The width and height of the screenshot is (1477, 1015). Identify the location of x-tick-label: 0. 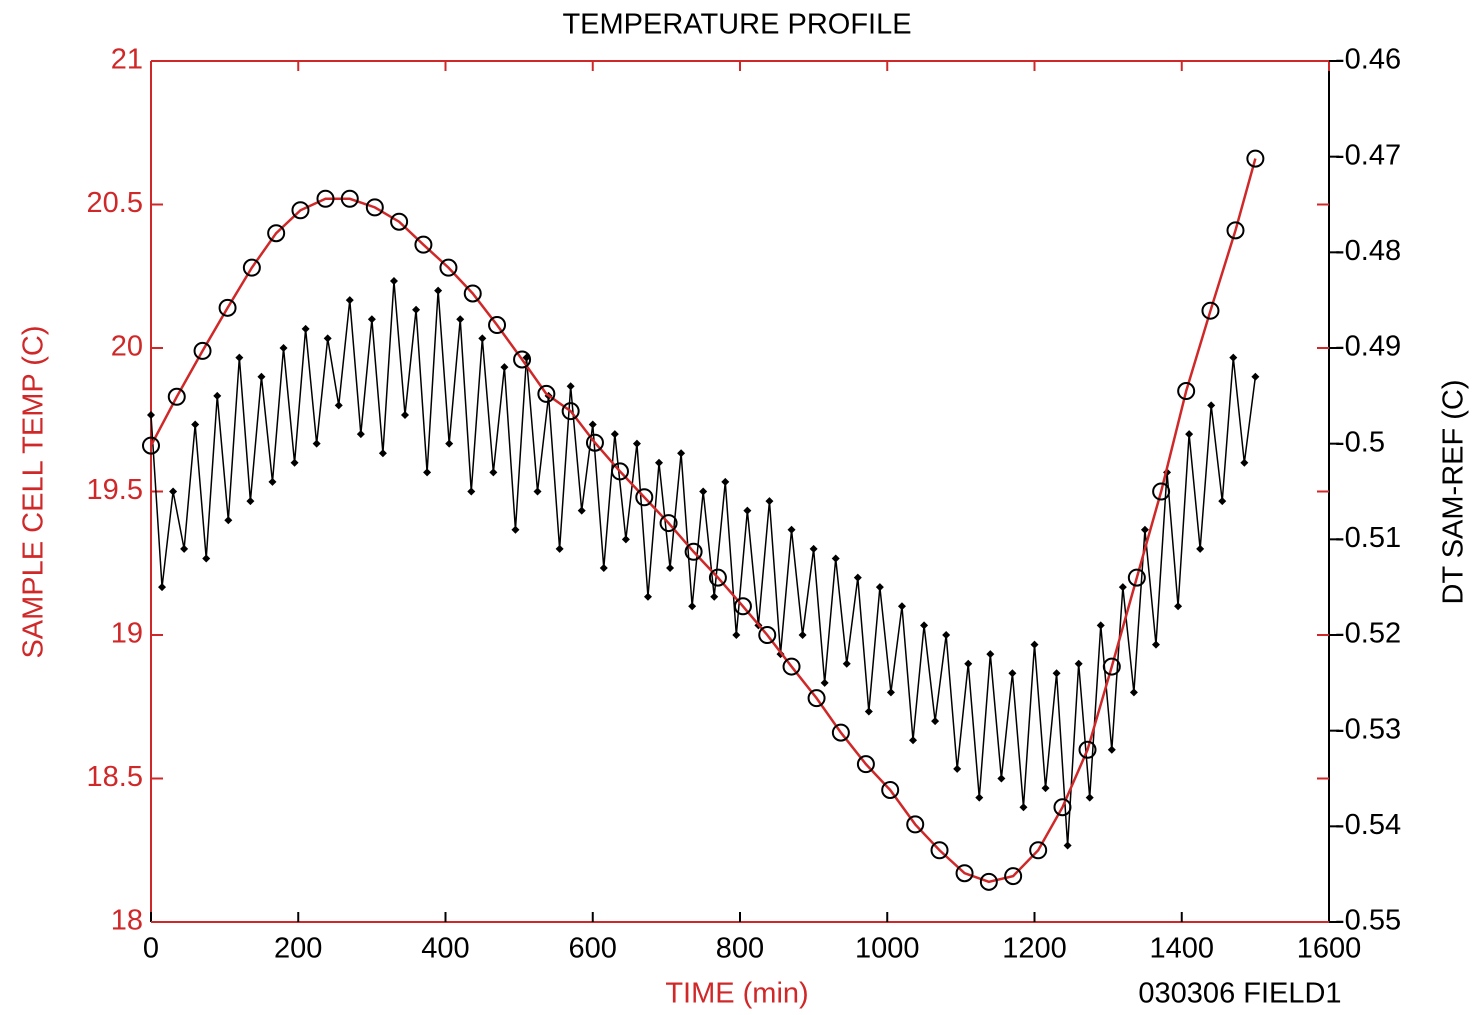
(151, 949).